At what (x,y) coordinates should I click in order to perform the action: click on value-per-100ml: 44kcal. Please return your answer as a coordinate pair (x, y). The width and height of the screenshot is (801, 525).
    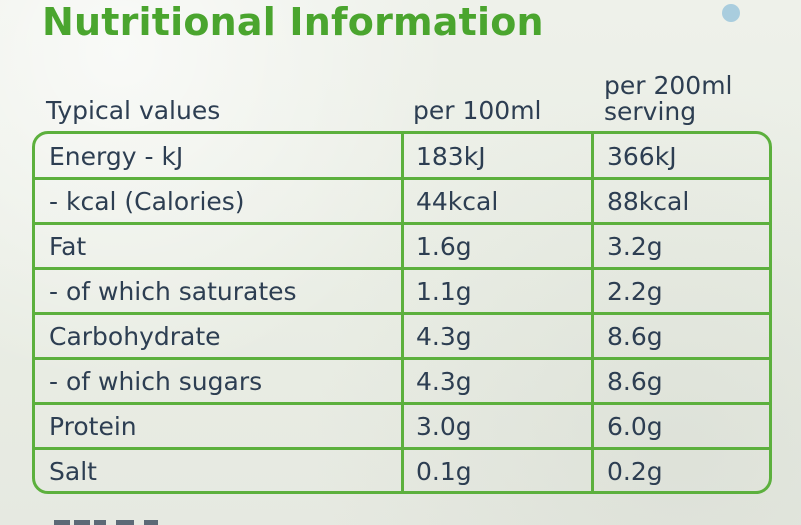
    Looking at the image, I should click on (457, 201).